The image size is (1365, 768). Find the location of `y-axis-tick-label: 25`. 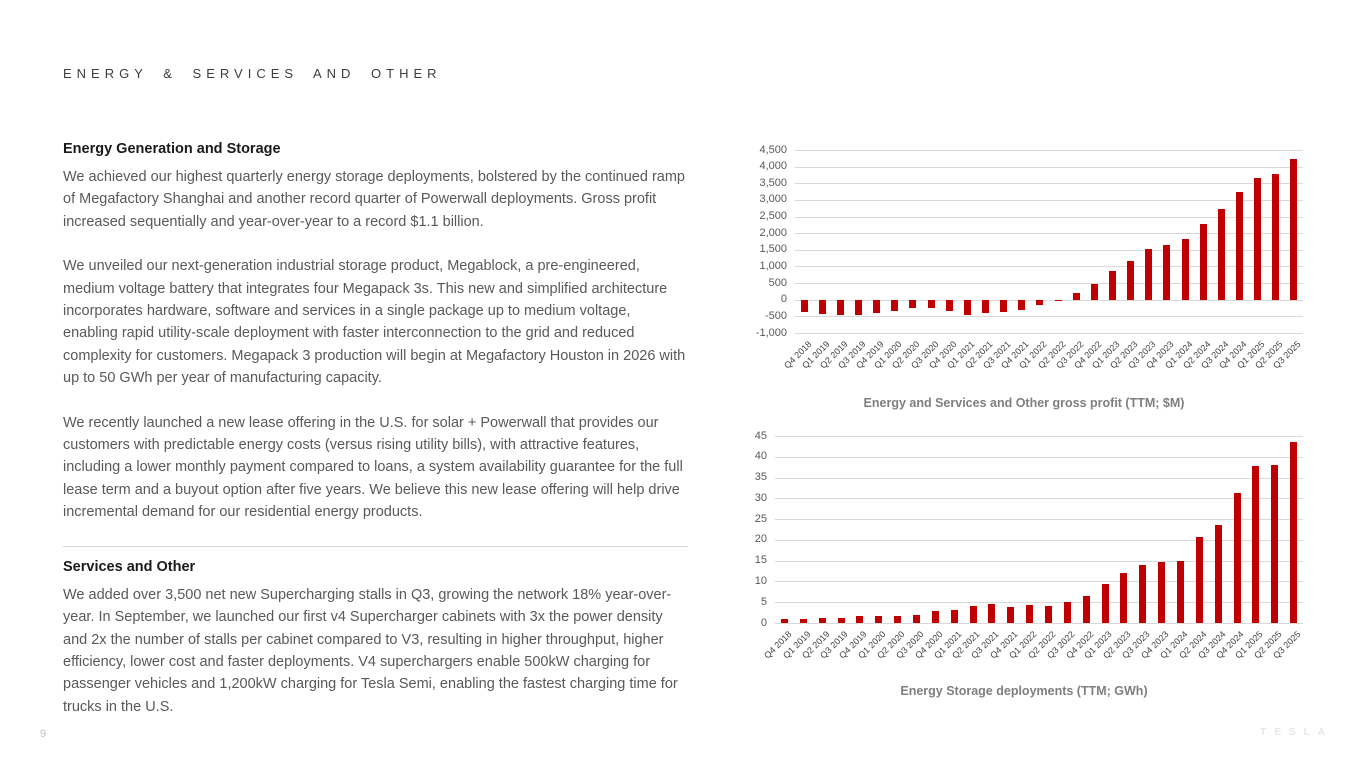

y-axis-tick-label: 25 is located at coordinates (760, 518).